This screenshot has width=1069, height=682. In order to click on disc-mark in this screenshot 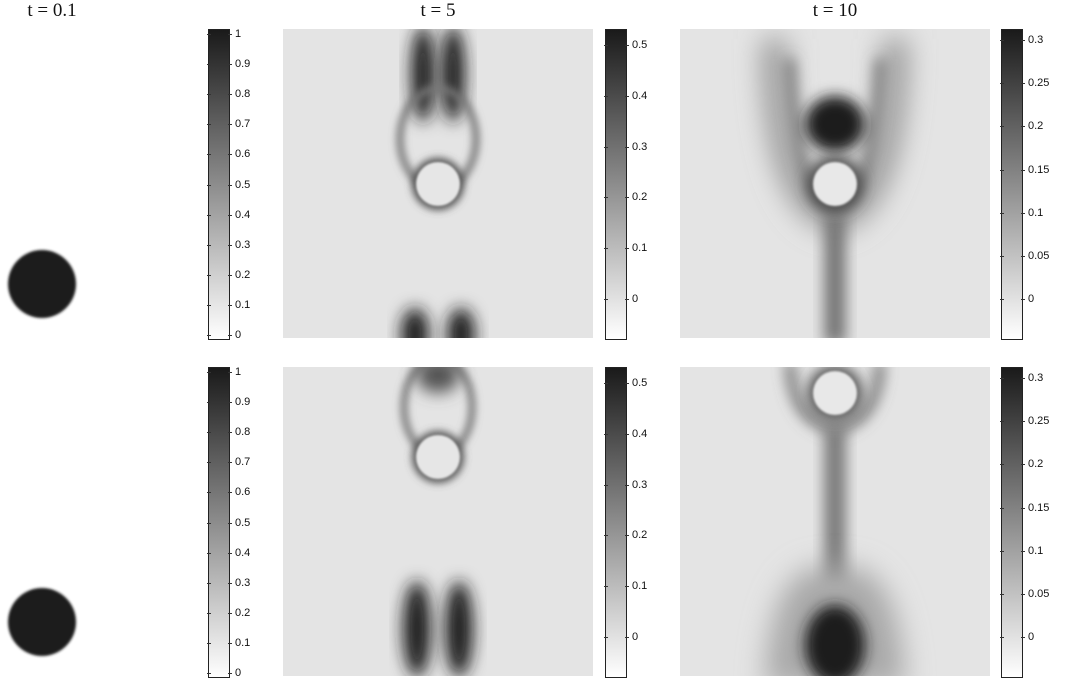, I will do `click(42, 622)`.